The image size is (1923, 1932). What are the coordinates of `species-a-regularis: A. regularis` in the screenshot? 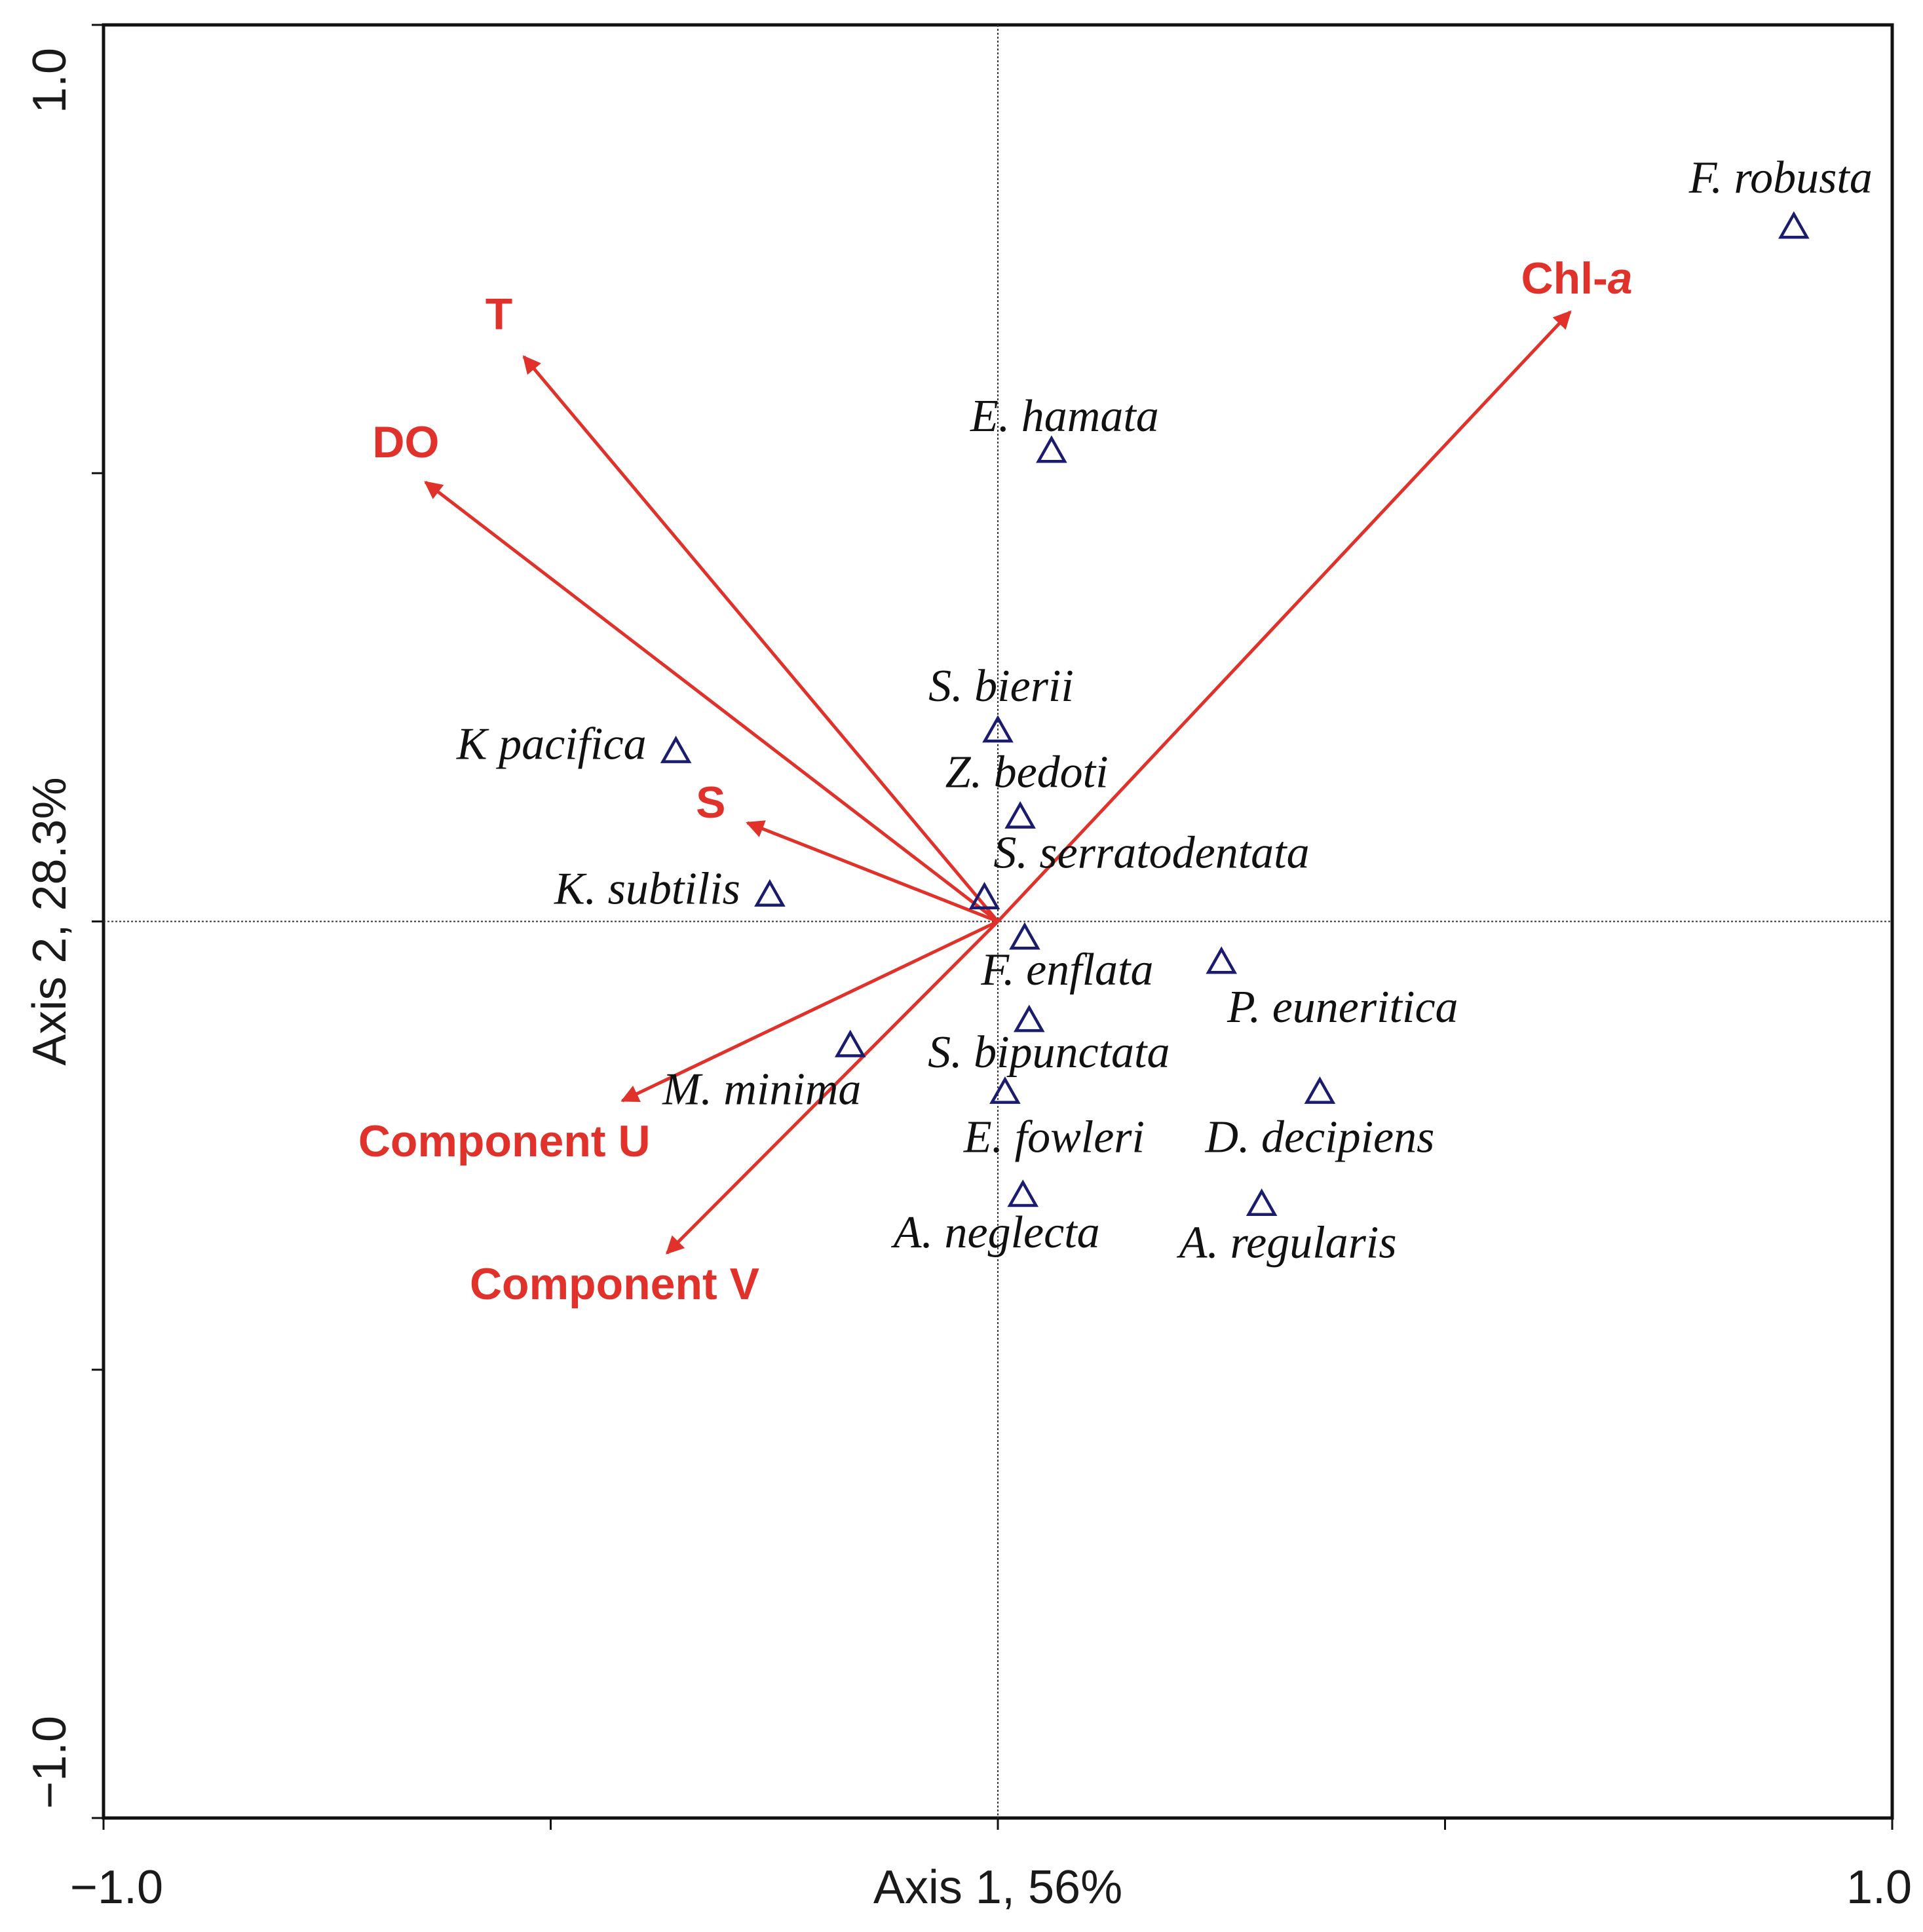 It's located at (1287, 1228).